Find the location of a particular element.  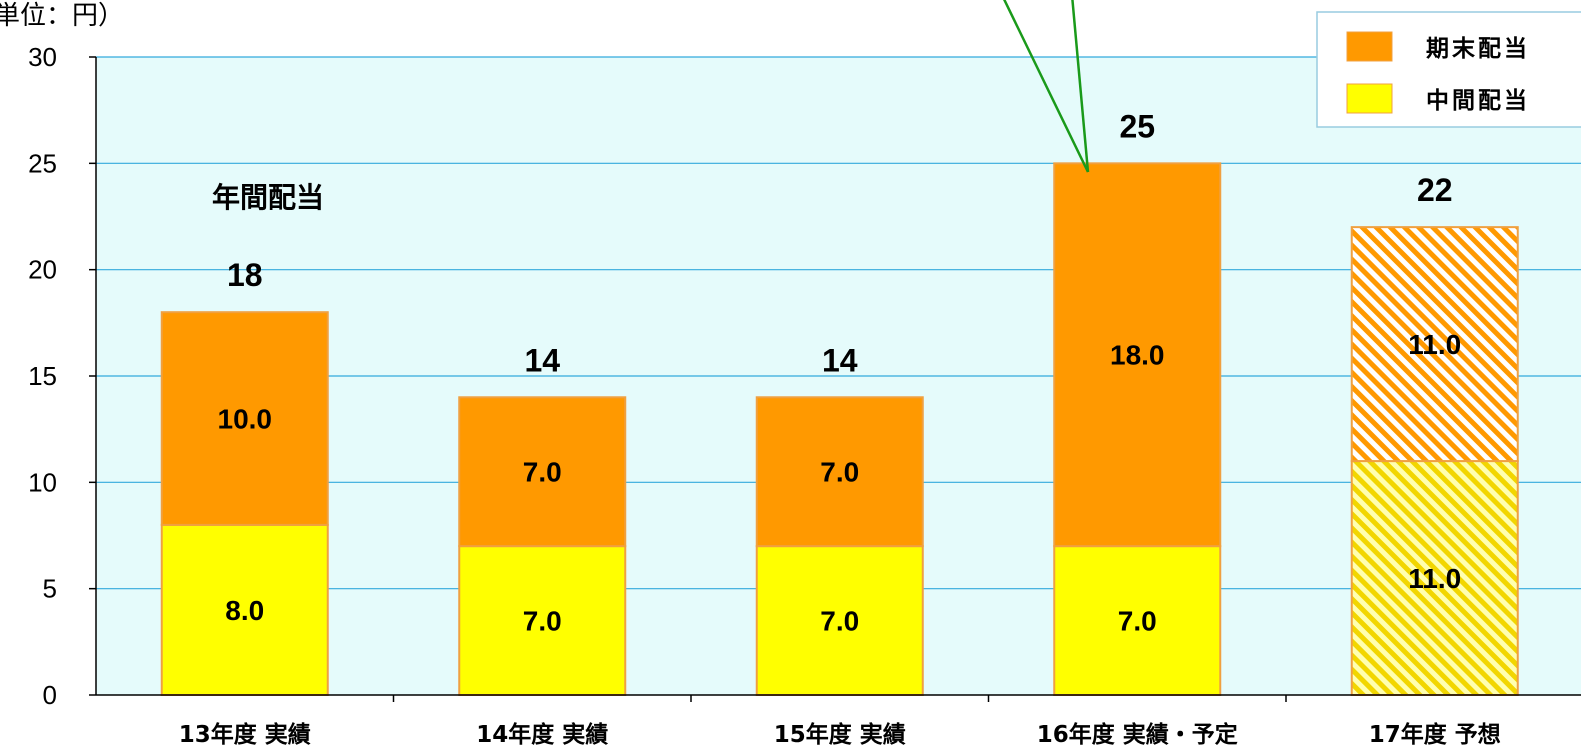

x-label-3: 16年度 実績・予定 is located at coordinates (1137, 734).